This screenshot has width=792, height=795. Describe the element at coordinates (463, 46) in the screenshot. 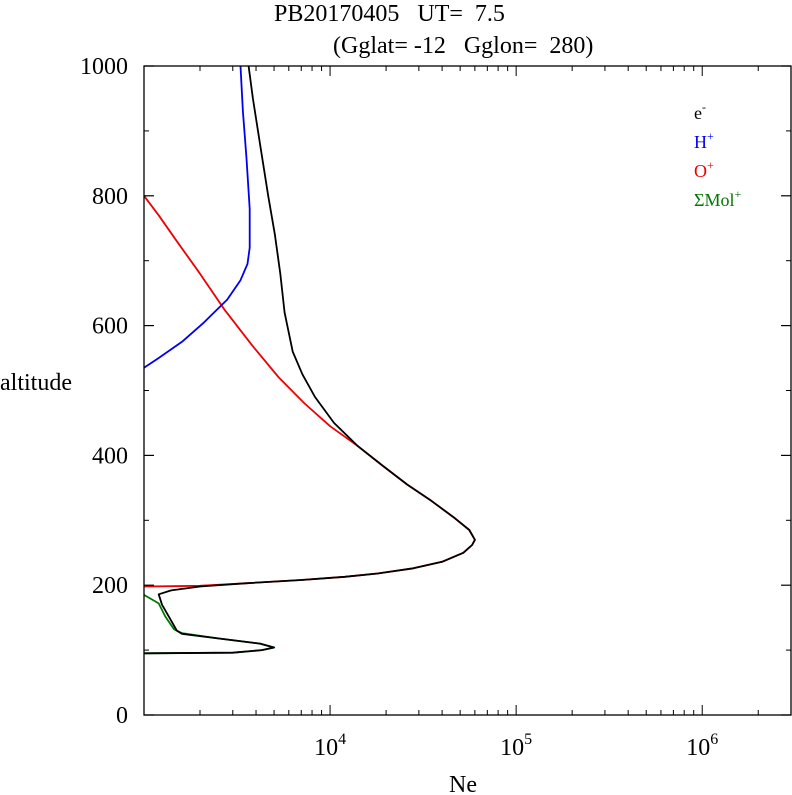

I see `chart-title-line2: (Gglat= -12 Gglon= 280)` at that location.